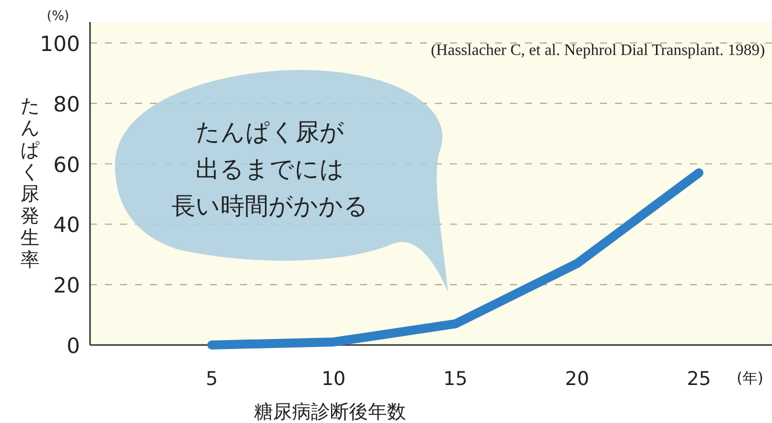 The image size is (772, 423). What do you see at coordinates (577, 379) in the screenshot?
I see `x-tick-label: 20` at bounding box center [577, 379].